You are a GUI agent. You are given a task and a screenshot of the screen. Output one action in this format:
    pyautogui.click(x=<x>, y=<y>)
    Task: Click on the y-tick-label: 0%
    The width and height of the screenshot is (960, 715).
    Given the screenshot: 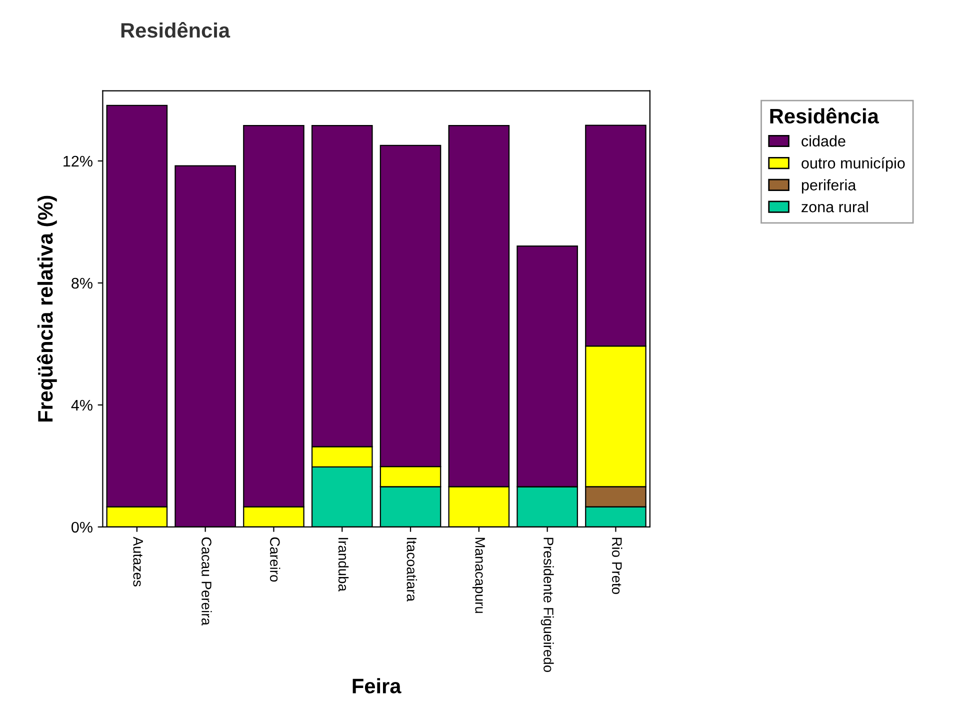 What is the action you would take?
    pyautogui.click(x=82, y=527)
    